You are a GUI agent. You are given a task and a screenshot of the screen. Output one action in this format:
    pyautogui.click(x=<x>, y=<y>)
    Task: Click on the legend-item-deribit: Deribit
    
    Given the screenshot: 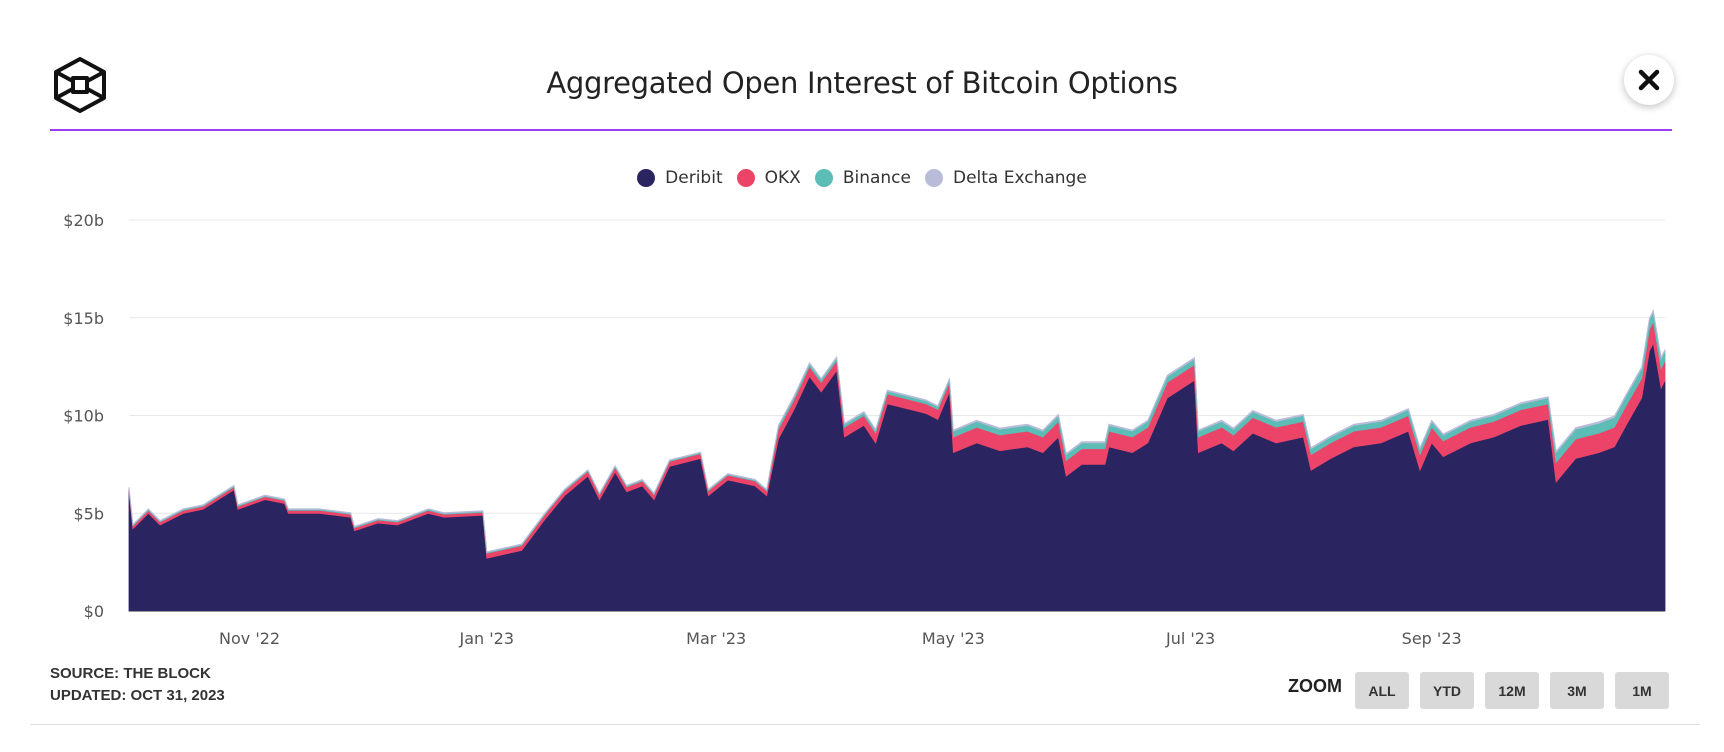 What is the action you would take?
    pyautogui.click(x=680, y=178)
    